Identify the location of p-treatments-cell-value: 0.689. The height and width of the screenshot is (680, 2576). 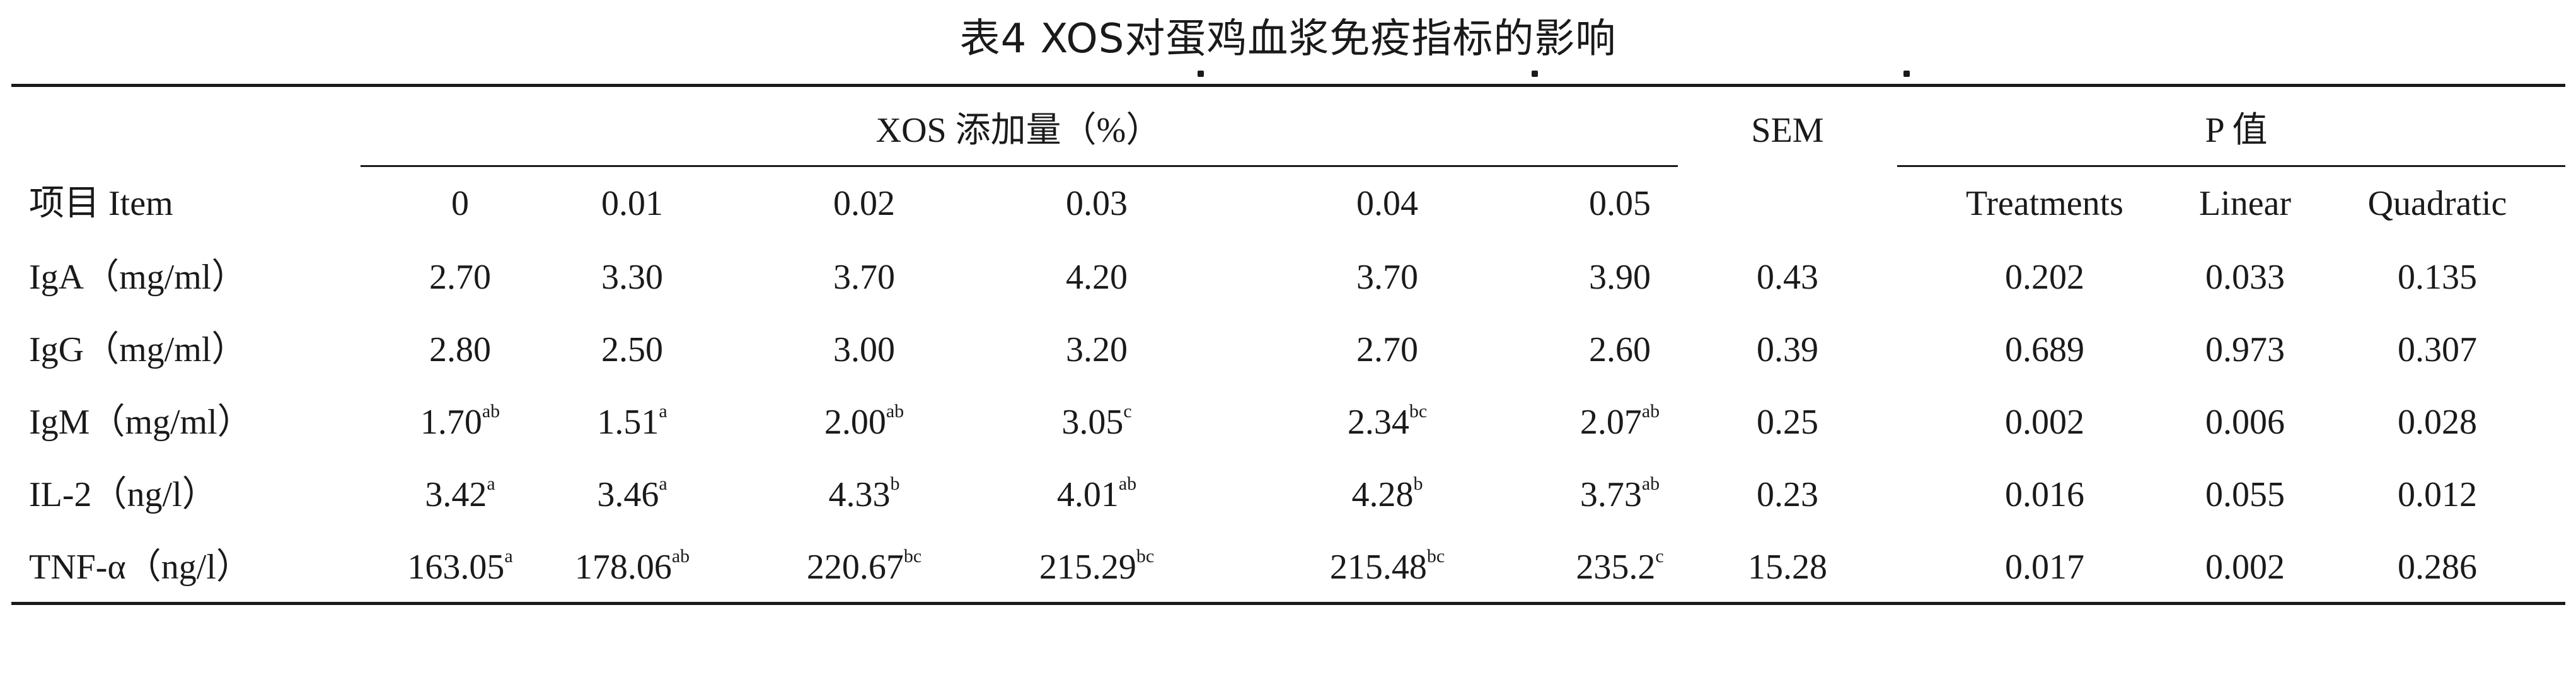
(2044, 349).